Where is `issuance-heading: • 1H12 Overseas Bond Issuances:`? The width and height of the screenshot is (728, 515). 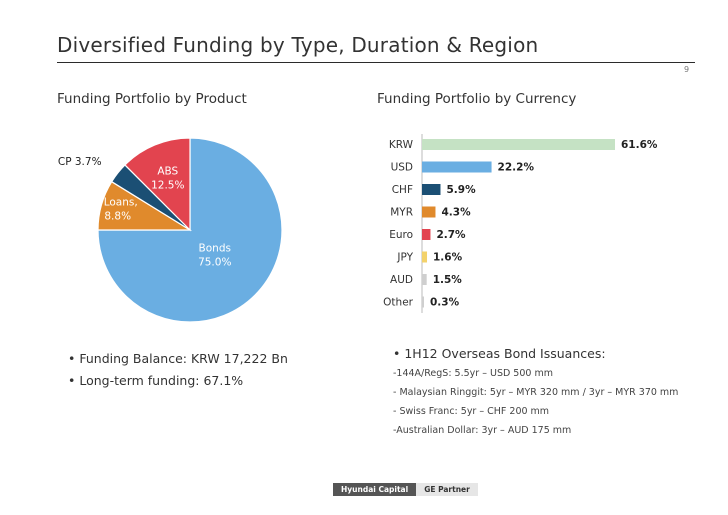 issuance-heading: • 1H12 Overseas Bond Issuances: is located at coordinates (499, 353).